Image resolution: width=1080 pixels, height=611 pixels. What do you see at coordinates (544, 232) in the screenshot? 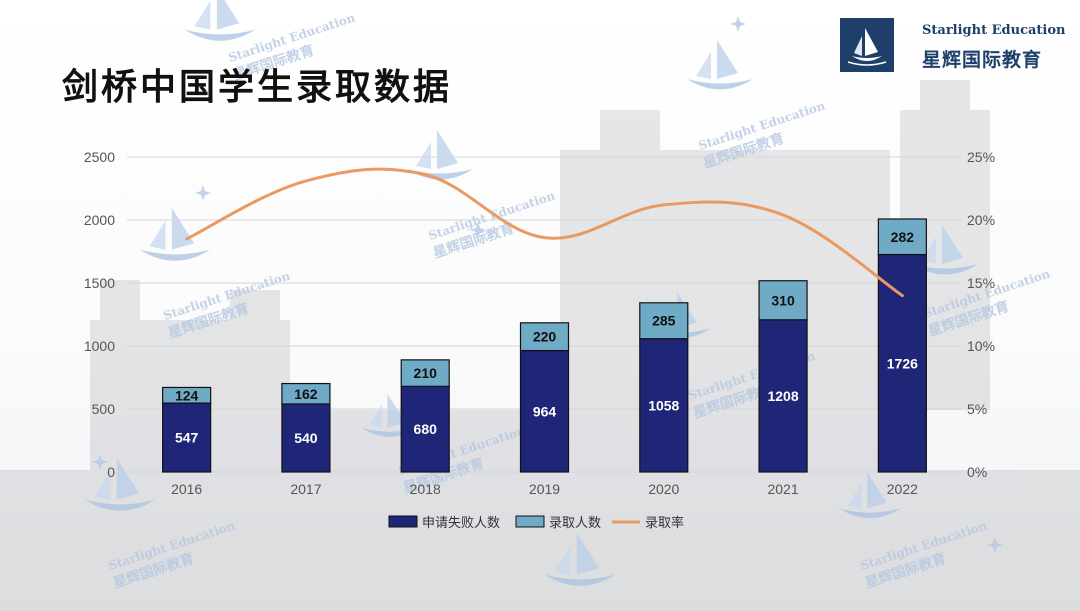
I see `rate-line` at bounding box center [544, 232].